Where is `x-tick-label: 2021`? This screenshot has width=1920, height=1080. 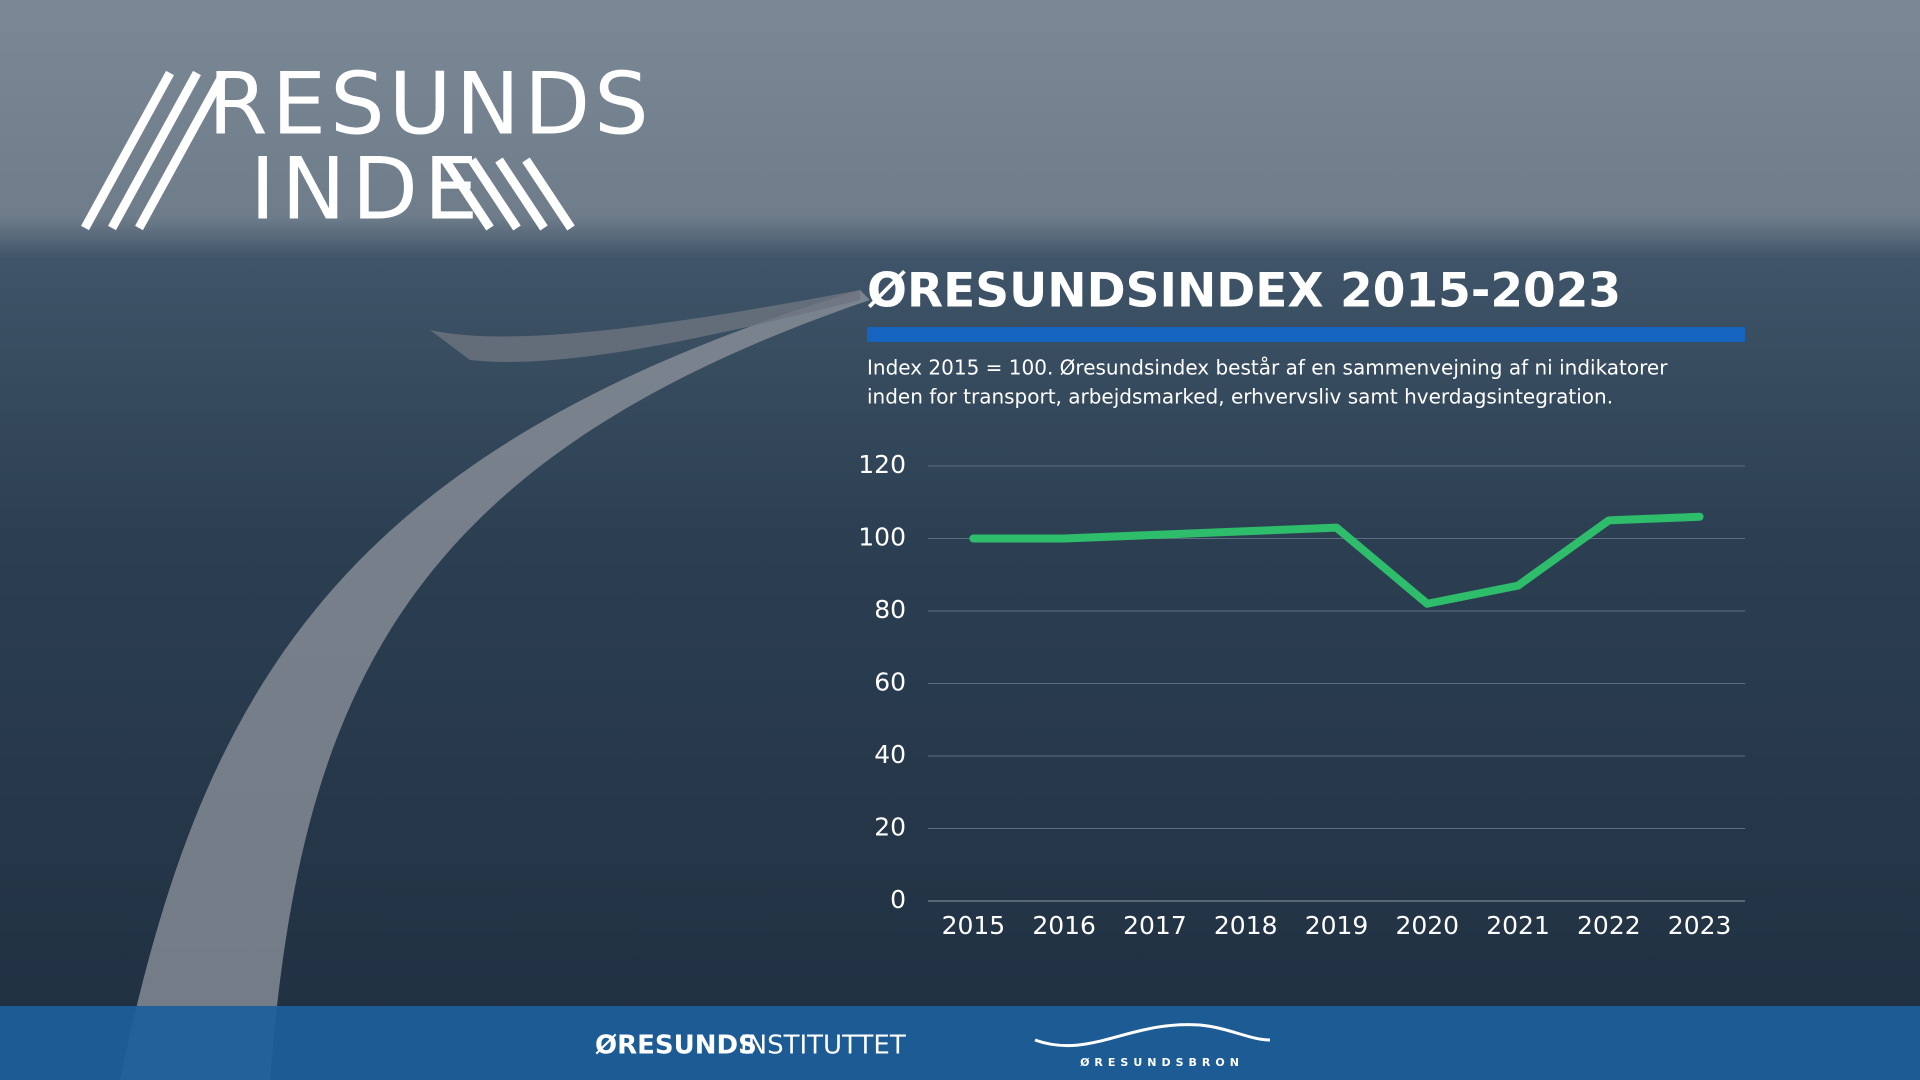 x-tick-label: 2021 is located at coordinates (1518, 925).